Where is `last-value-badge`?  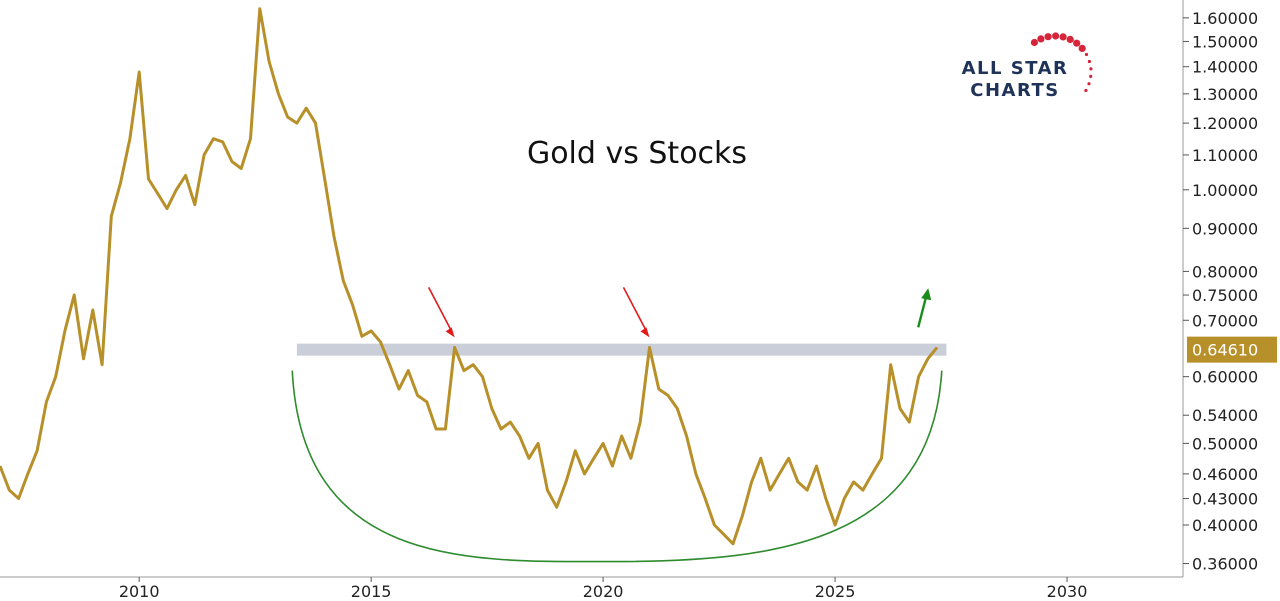 last-value-badge is located at coordinates (1232, 349).